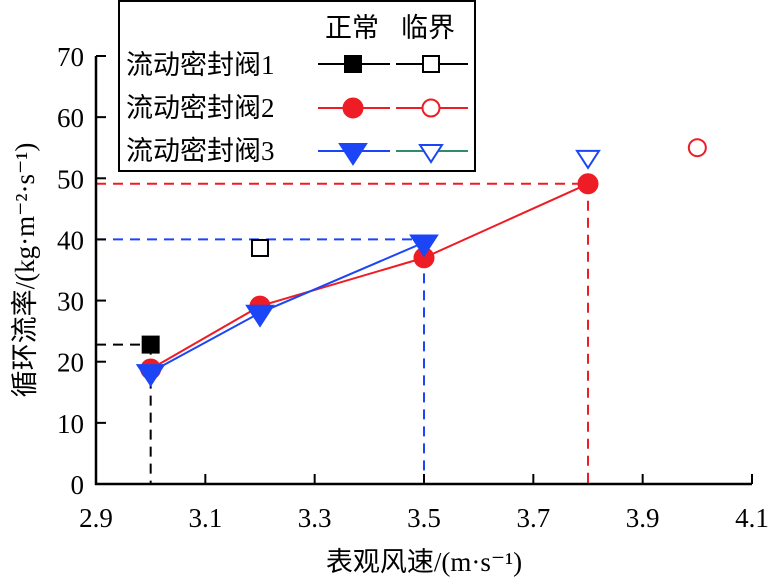 Image resolution: width=774 pixels, height=584 pixels. Describe the element at coordinates (533, 518) in the screenshot. I see `x-tick-label: 3.7` at that location.